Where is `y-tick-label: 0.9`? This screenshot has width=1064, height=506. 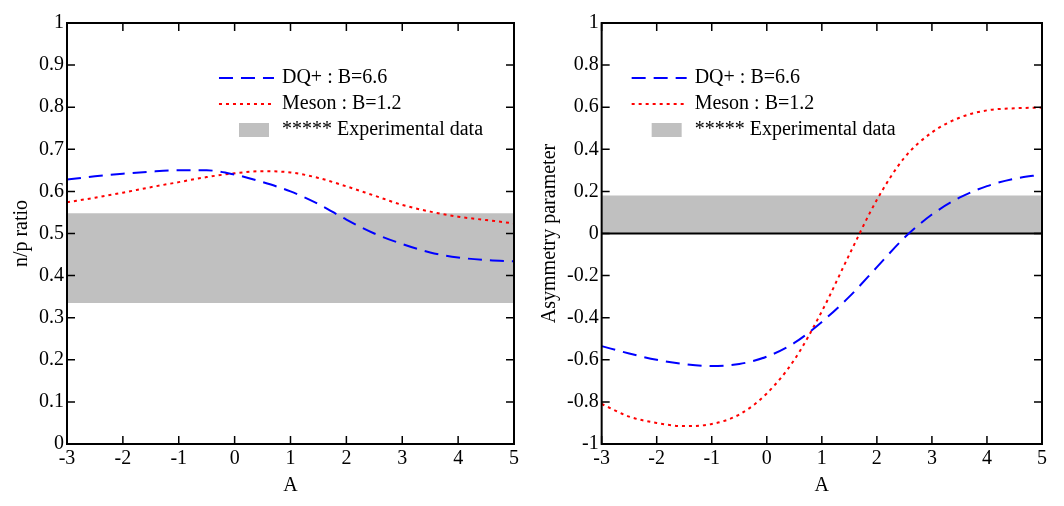 y-tick-label: 0.9 is located at coordinates (51, 63).